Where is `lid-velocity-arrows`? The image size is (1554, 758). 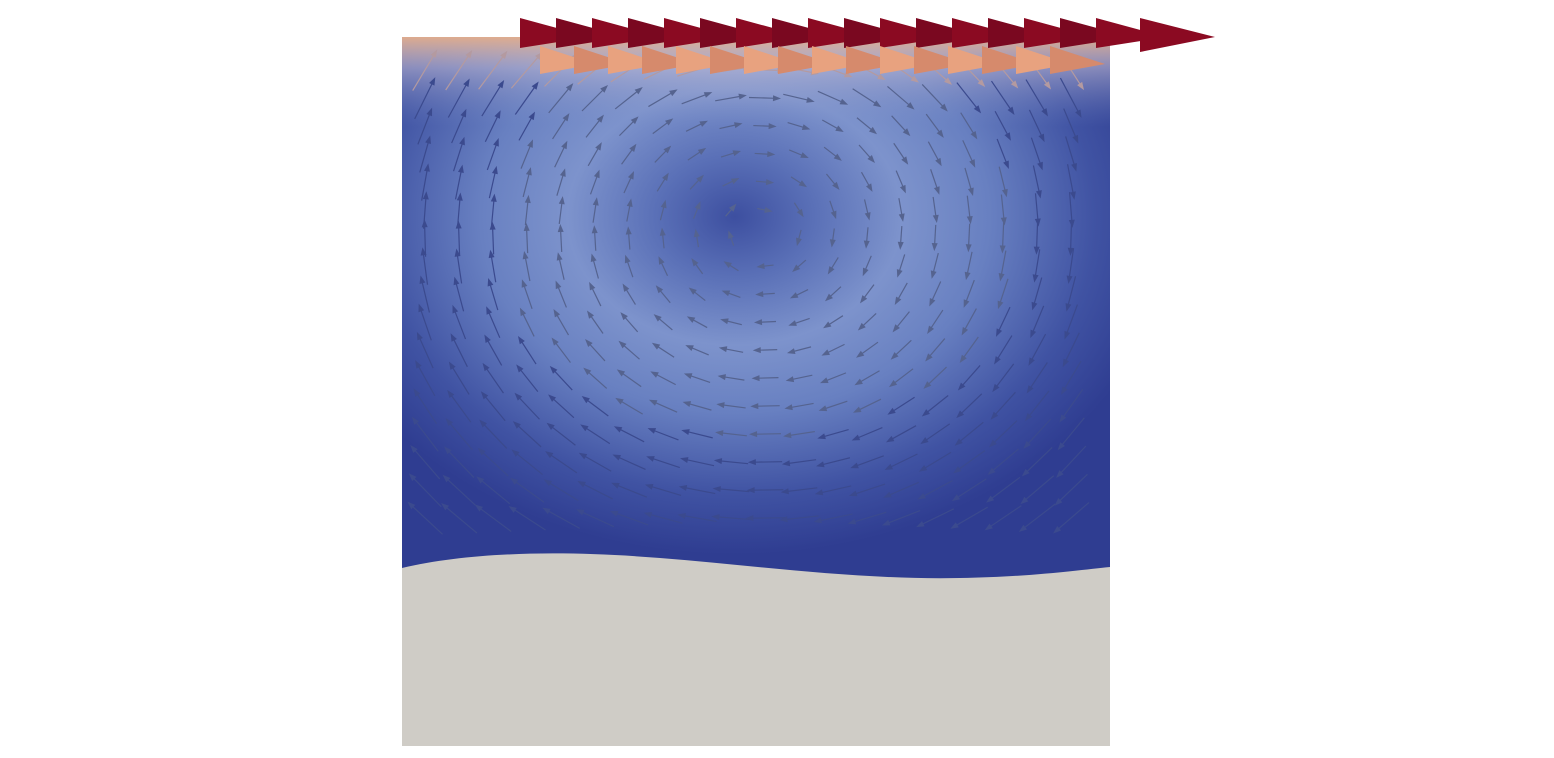
lid-velocity-arrows is located at coordinates (867, 46).